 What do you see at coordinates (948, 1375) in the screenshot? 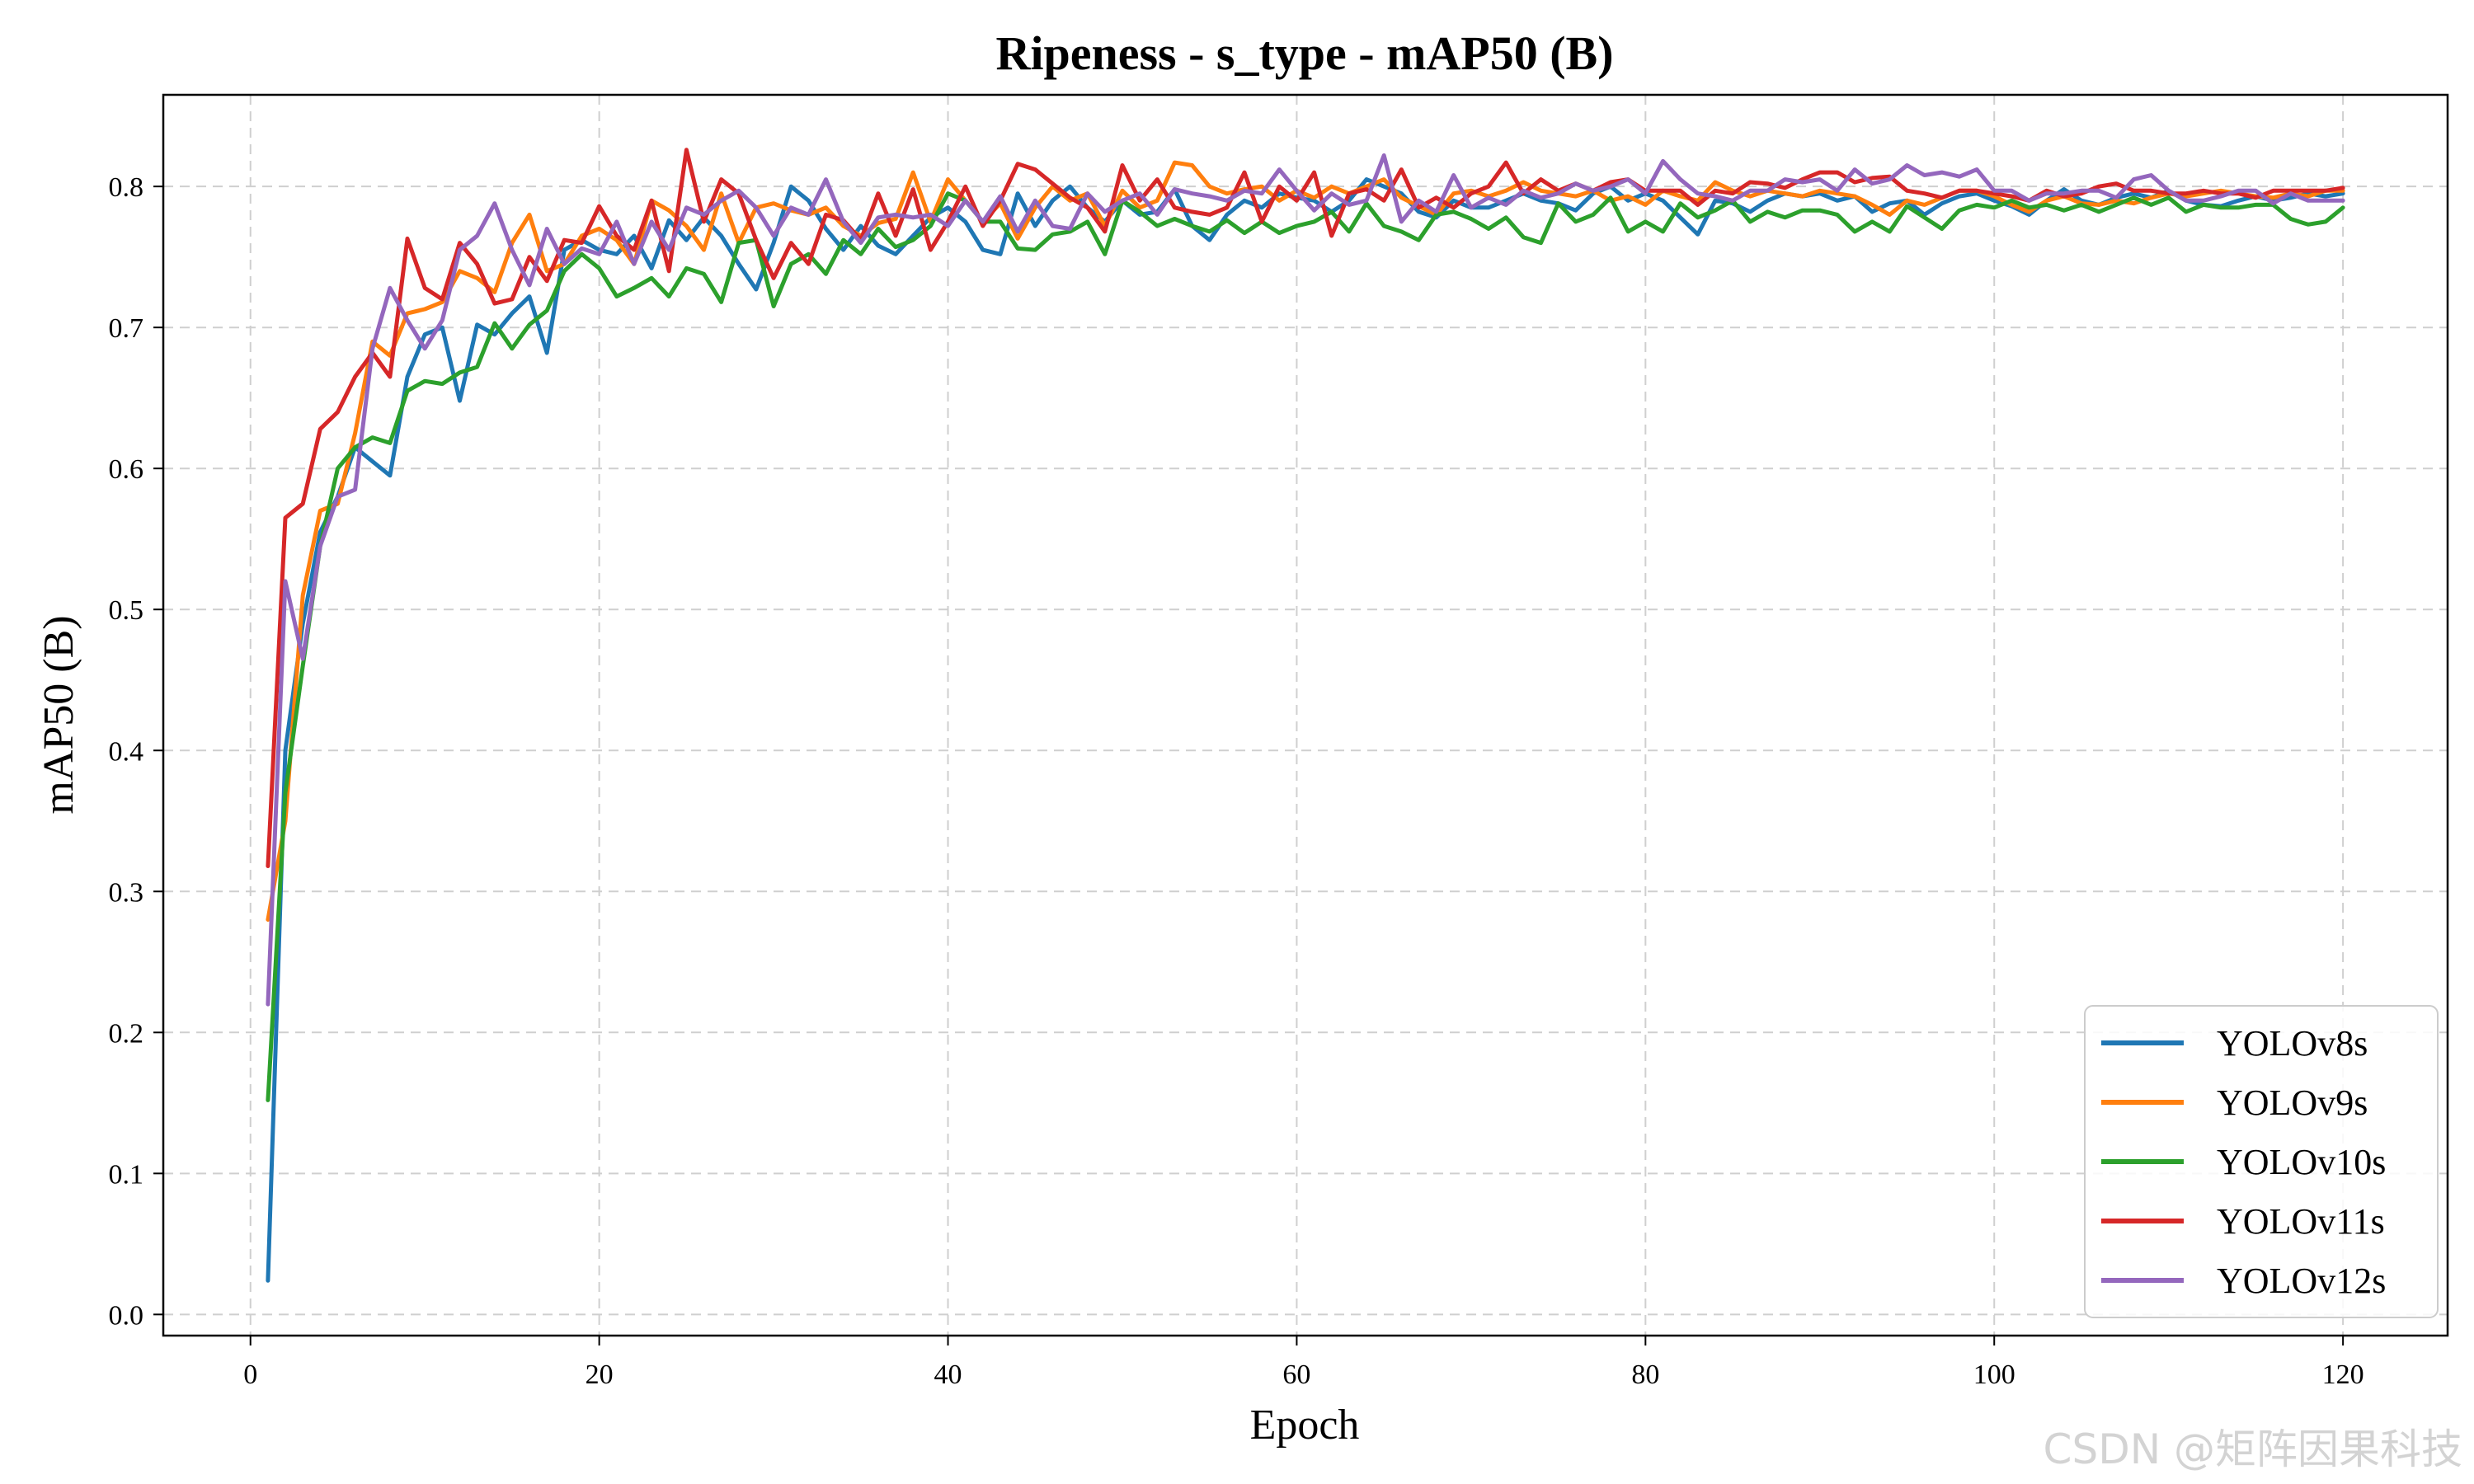
I see `x-tick-label: 40` at bounding box center [948, 1375].